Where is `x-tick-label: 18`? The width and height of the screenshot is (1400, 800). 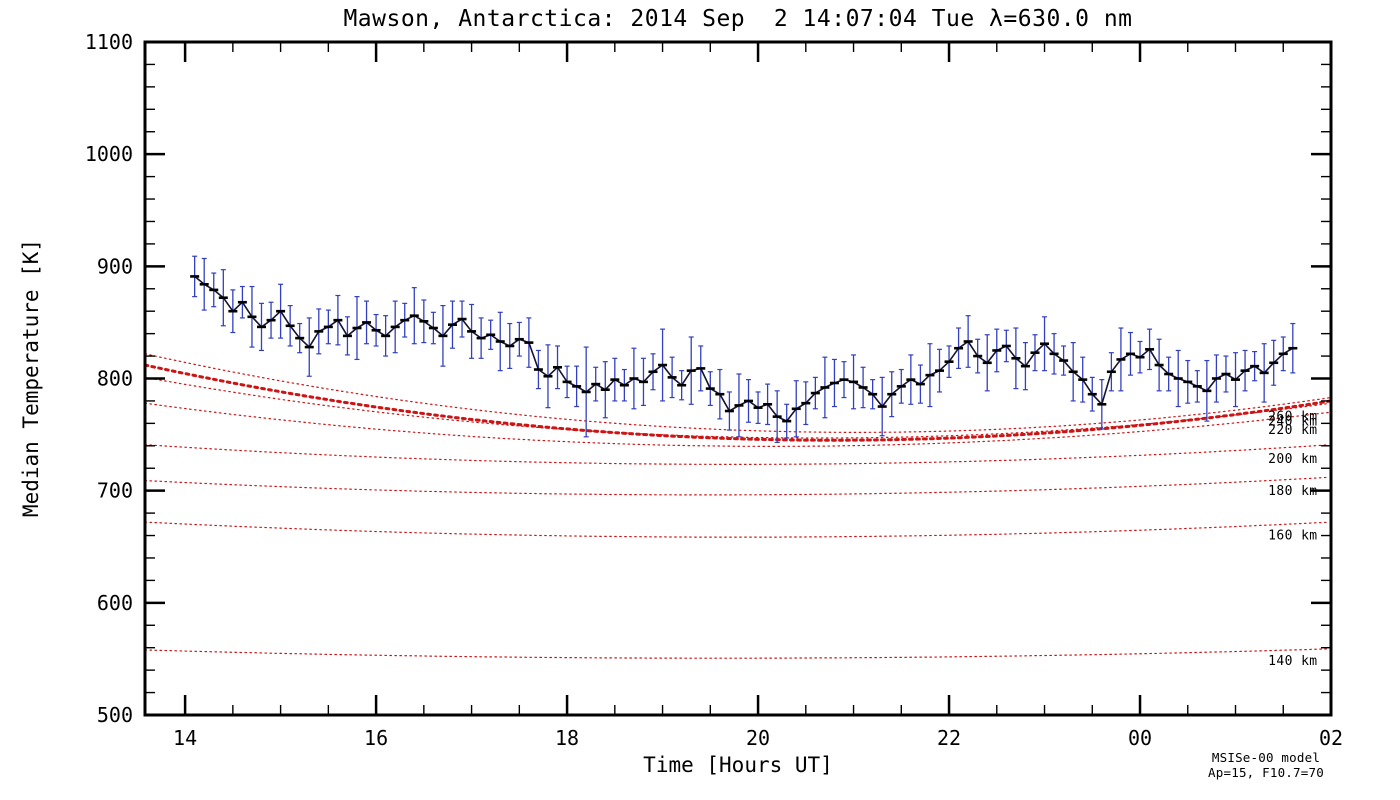 x-tick-label: 18 is located at coordinates (567, 738).